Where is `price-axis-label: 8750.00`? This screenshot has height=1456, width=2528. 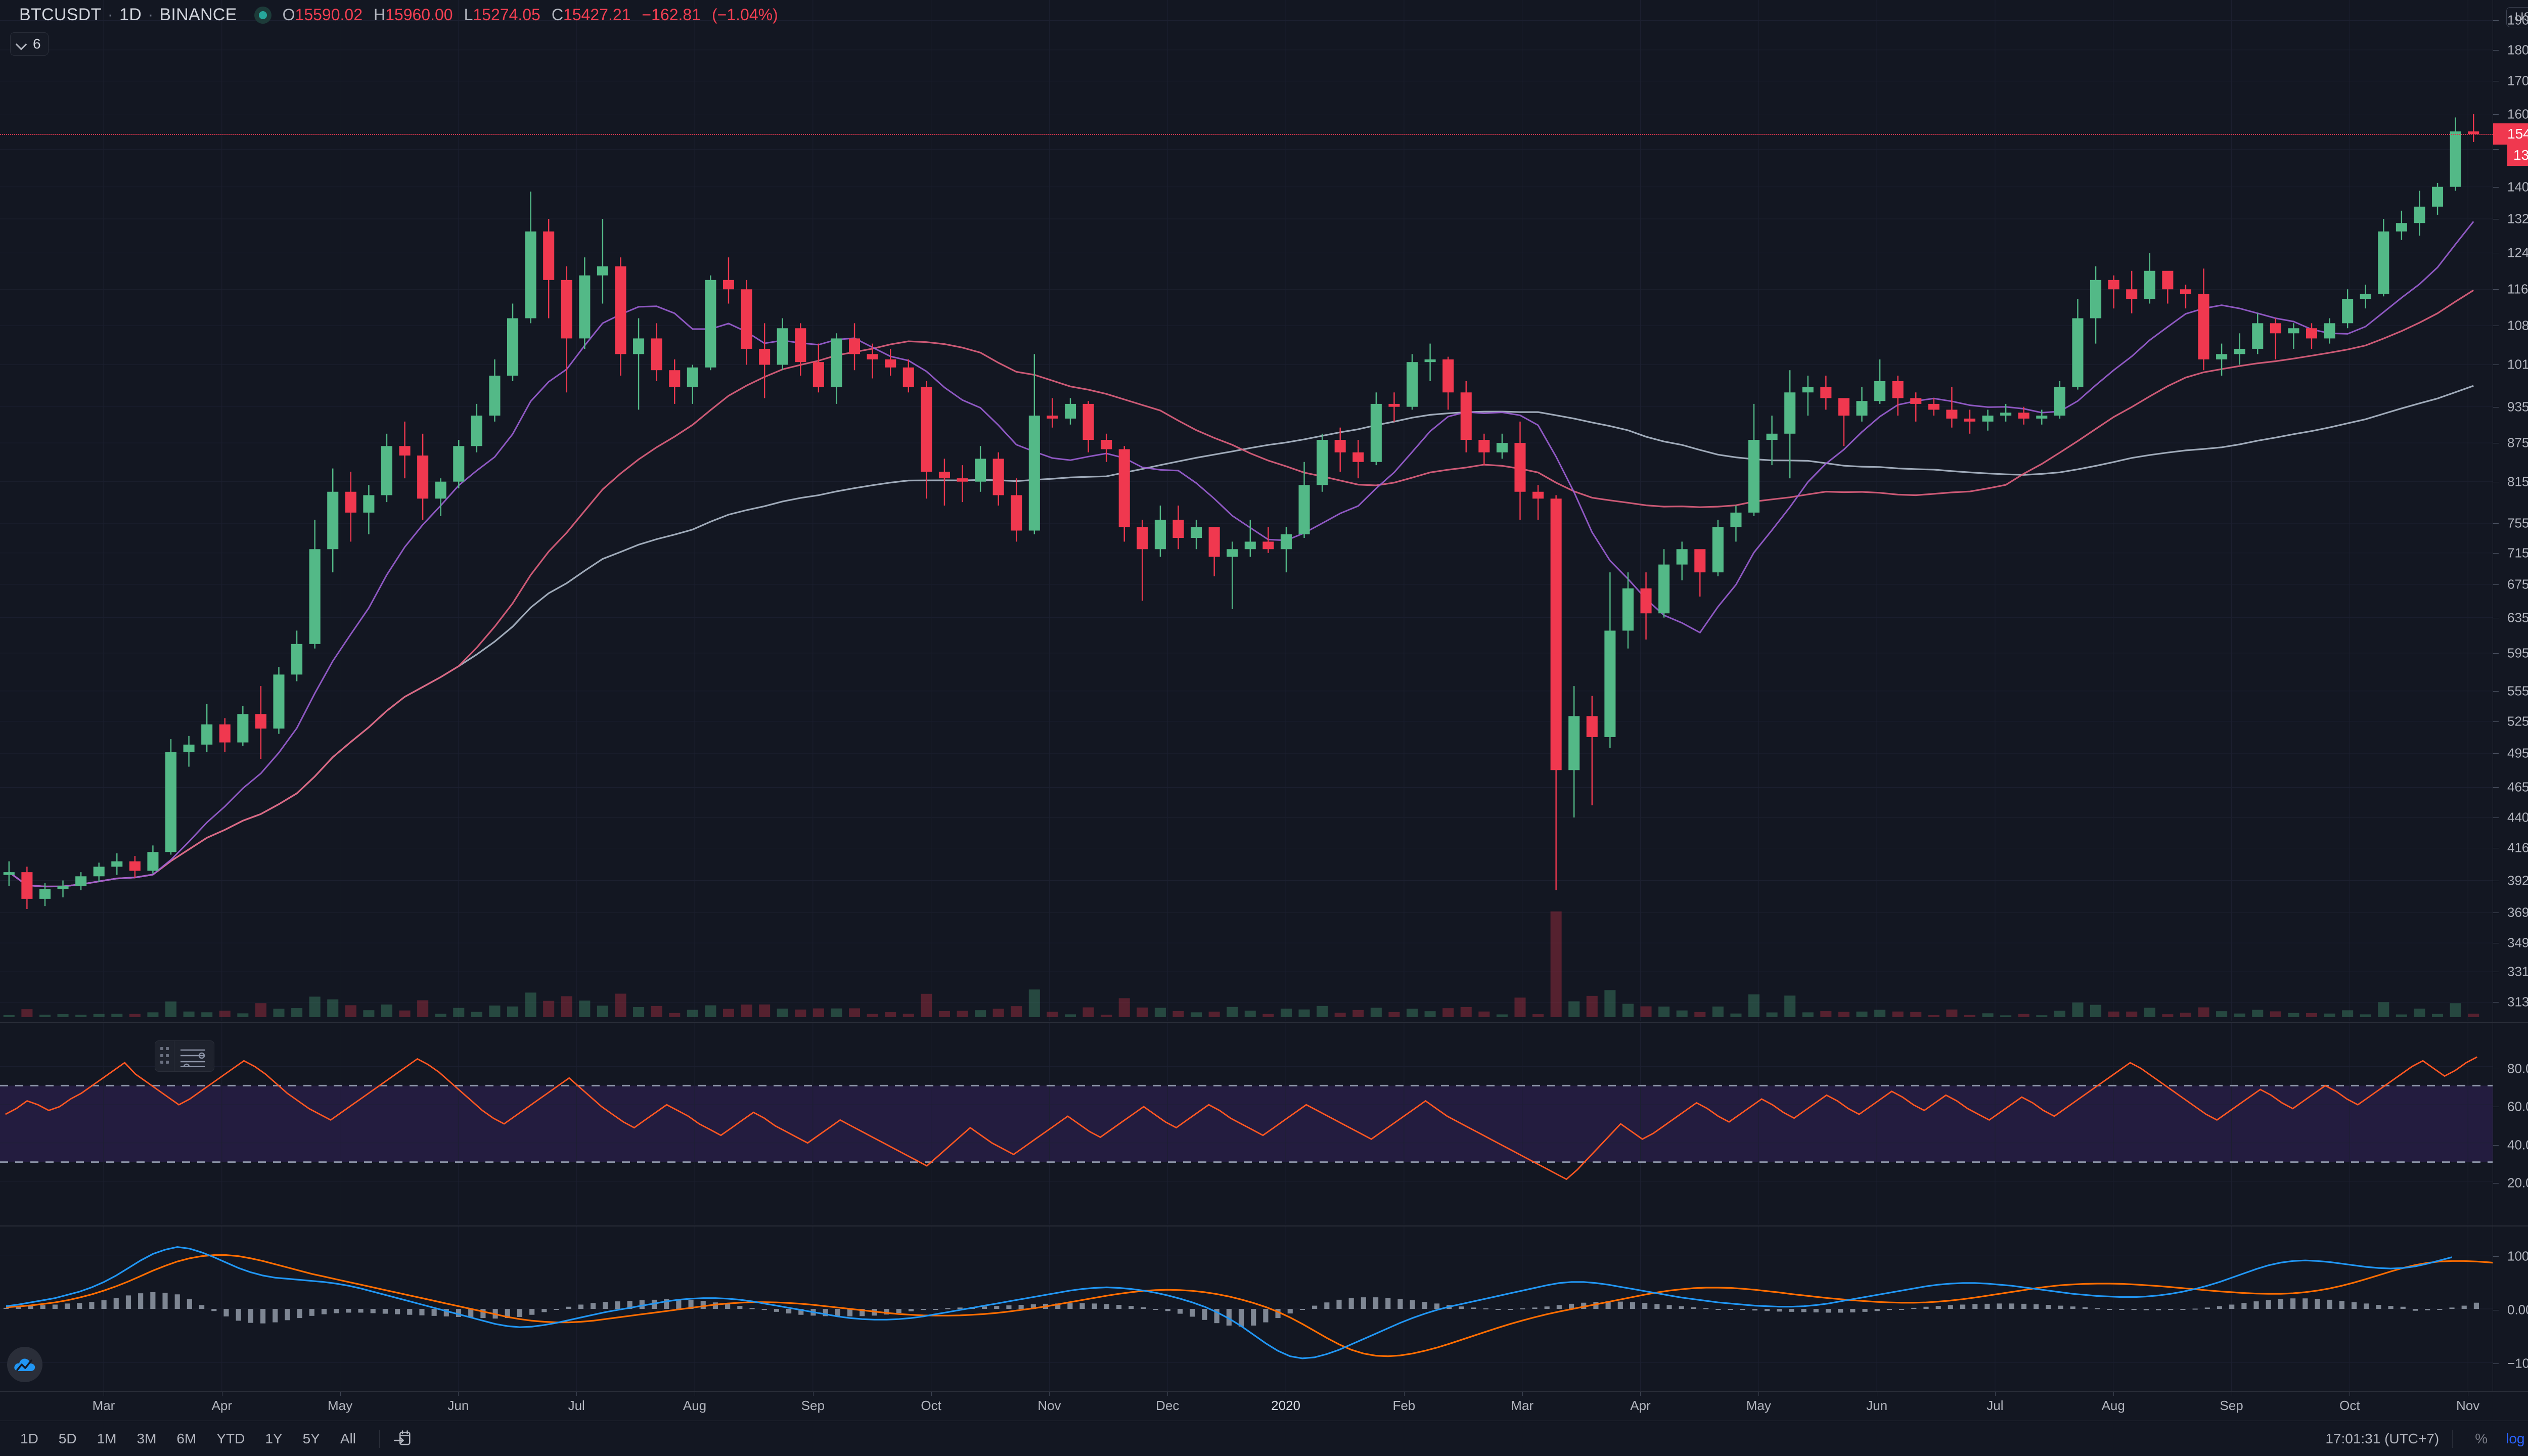
price-axis-label: 8750.00 is located at coordinates (2518, 442).